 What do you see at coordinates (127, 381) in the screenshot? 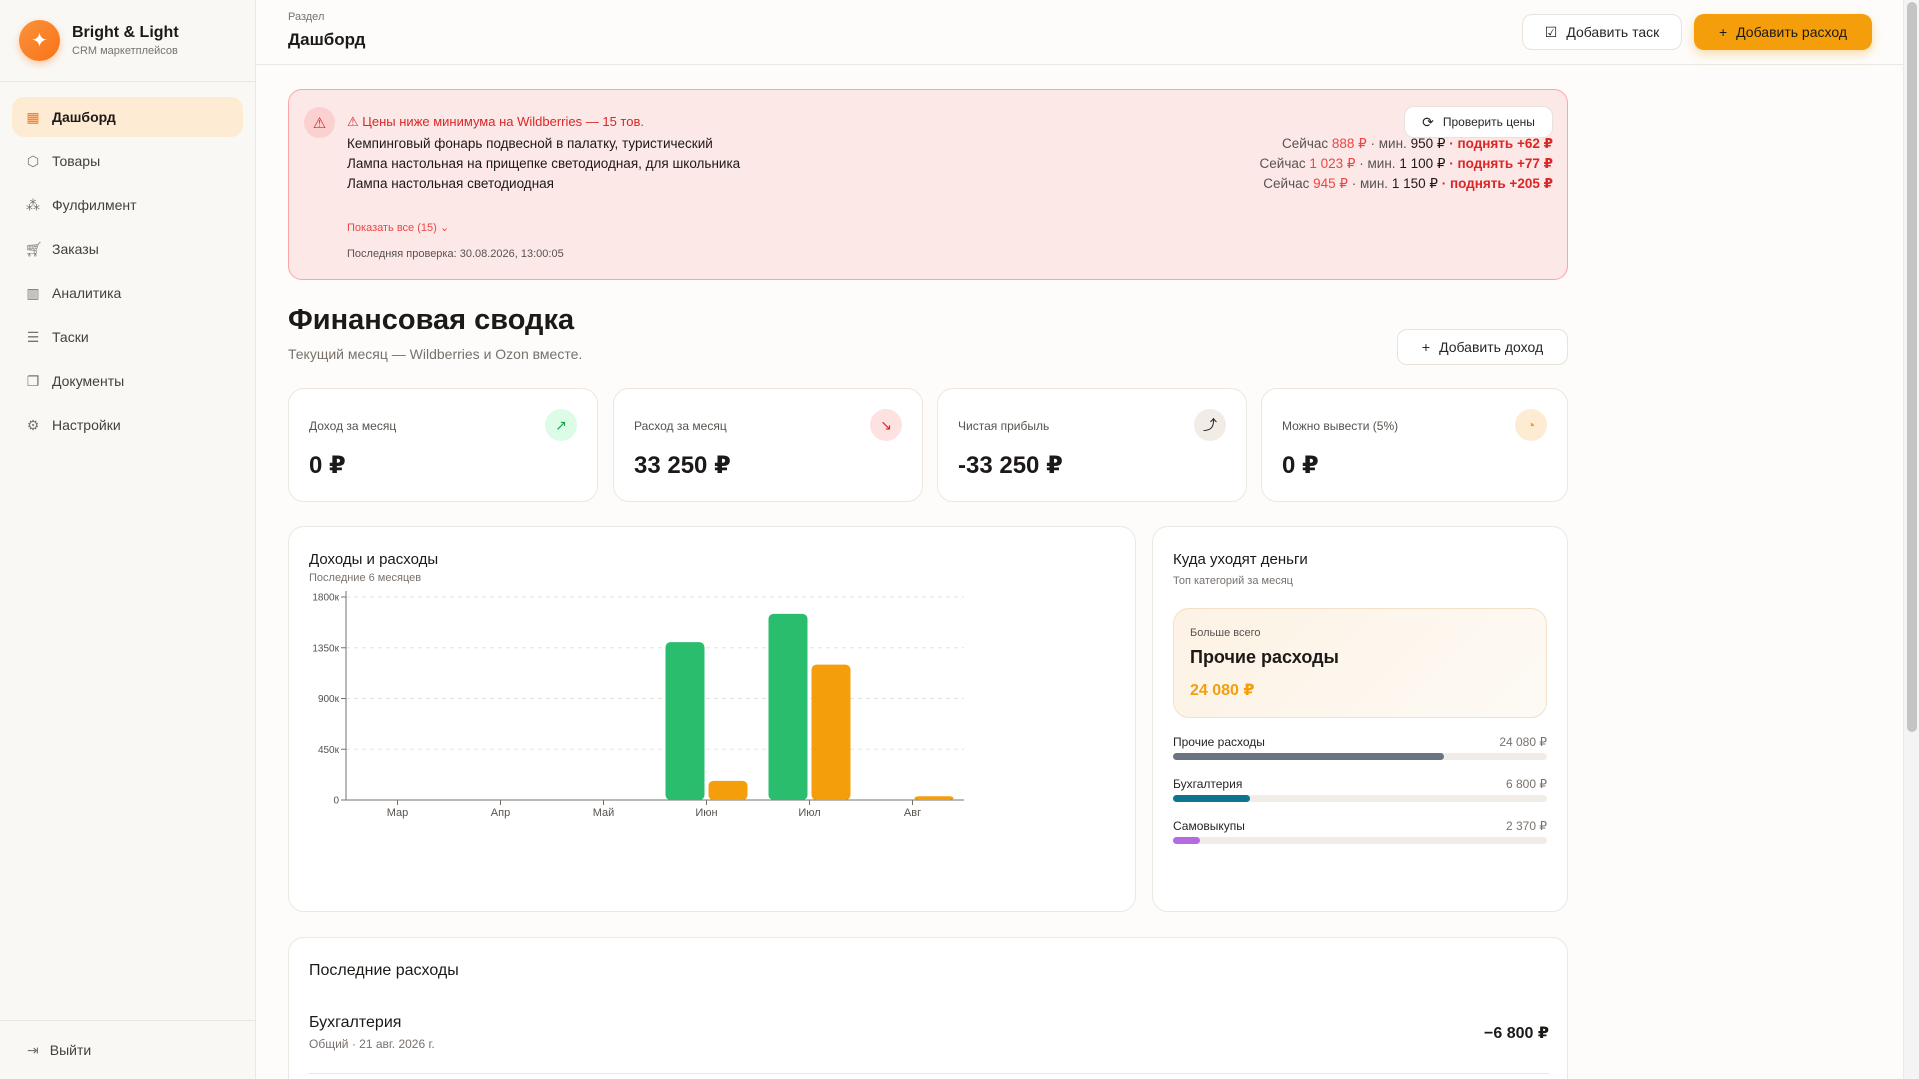
I see `sidebar-item-documents: ❐ Документы` at bounding box center [127, 381].